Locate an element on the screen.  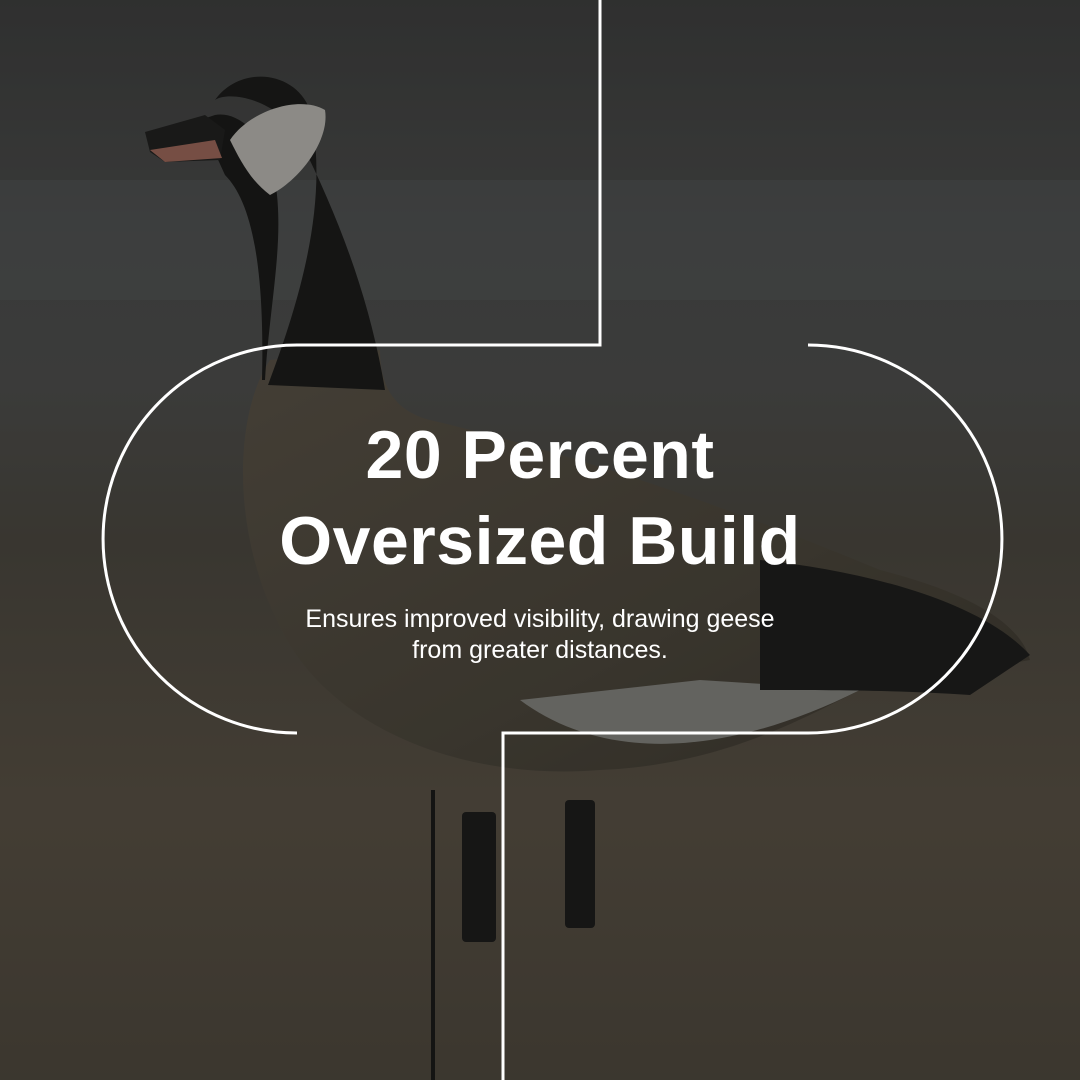
headline-line-1: 20 Percent is located at coordinates (540, 455).